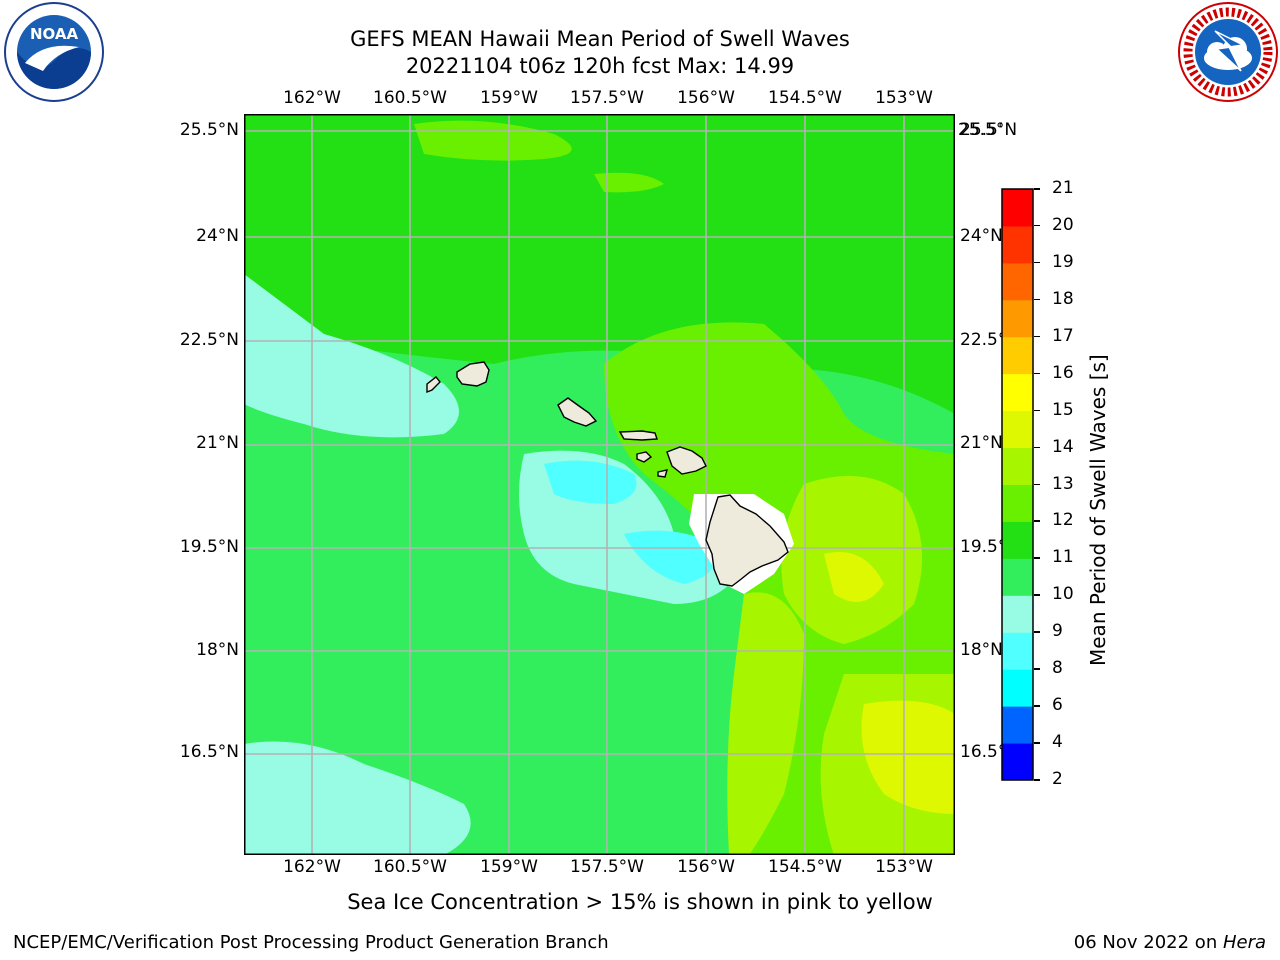  I want to click on lat-label-left-21n: 21°N, so click(217, 443).